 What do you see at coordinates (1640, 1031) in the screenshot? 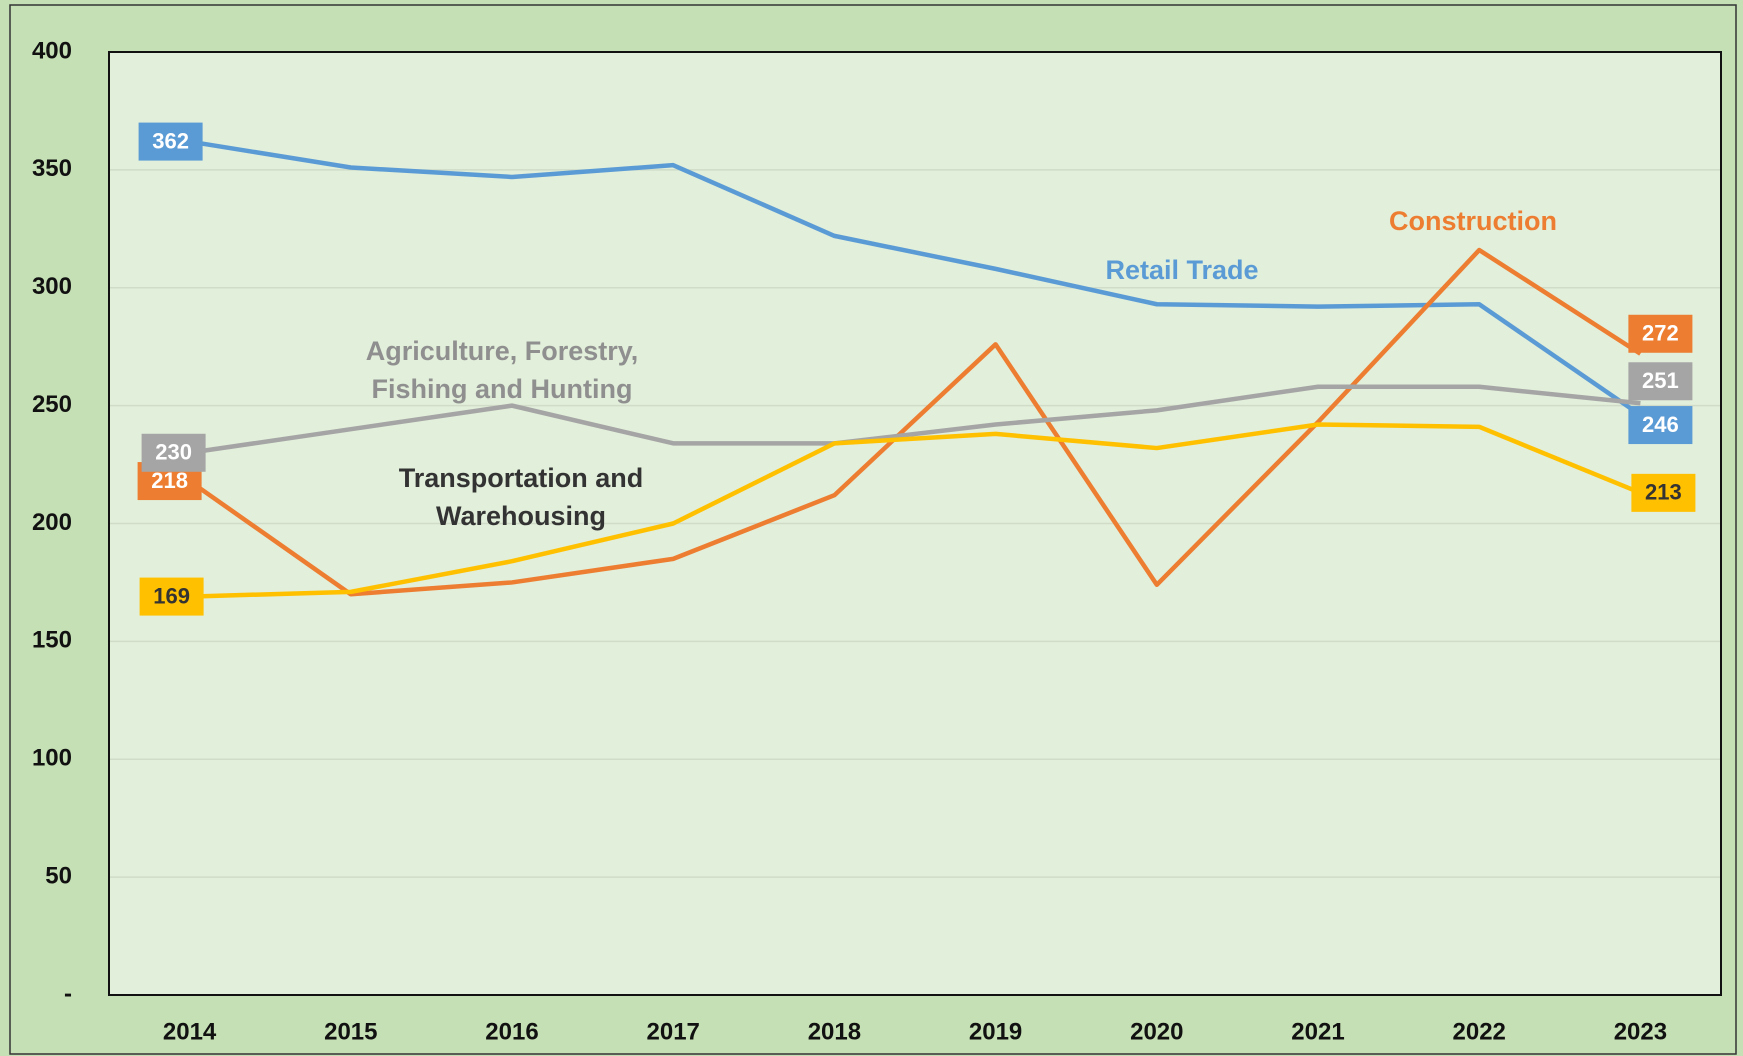
I see `x-tick-label: 2023` at bounding box center [1640, 1031].